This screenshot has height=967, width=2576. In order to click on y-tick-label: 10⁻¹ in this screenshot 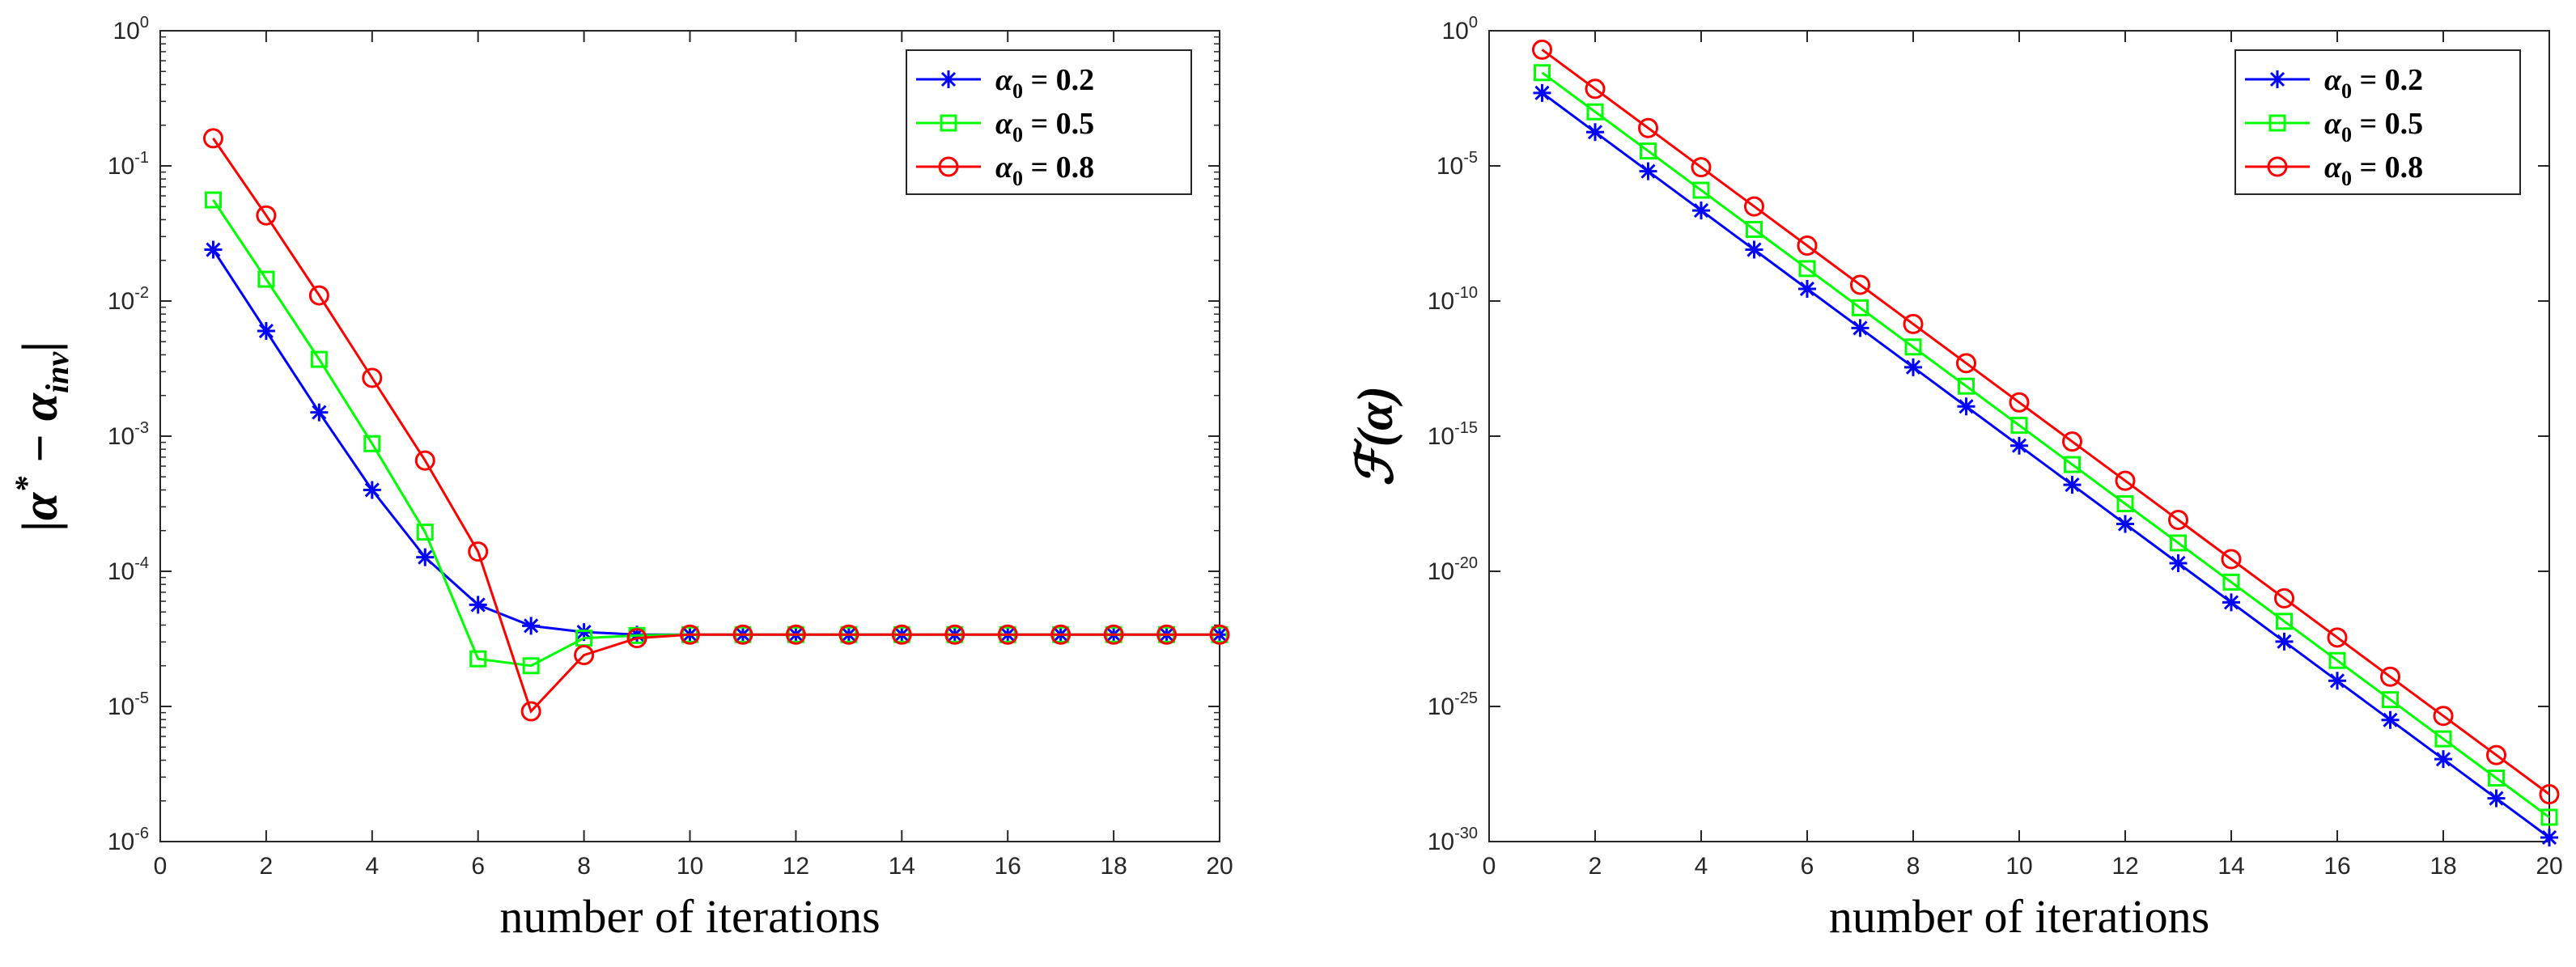, I will do `click(128, 164)`.